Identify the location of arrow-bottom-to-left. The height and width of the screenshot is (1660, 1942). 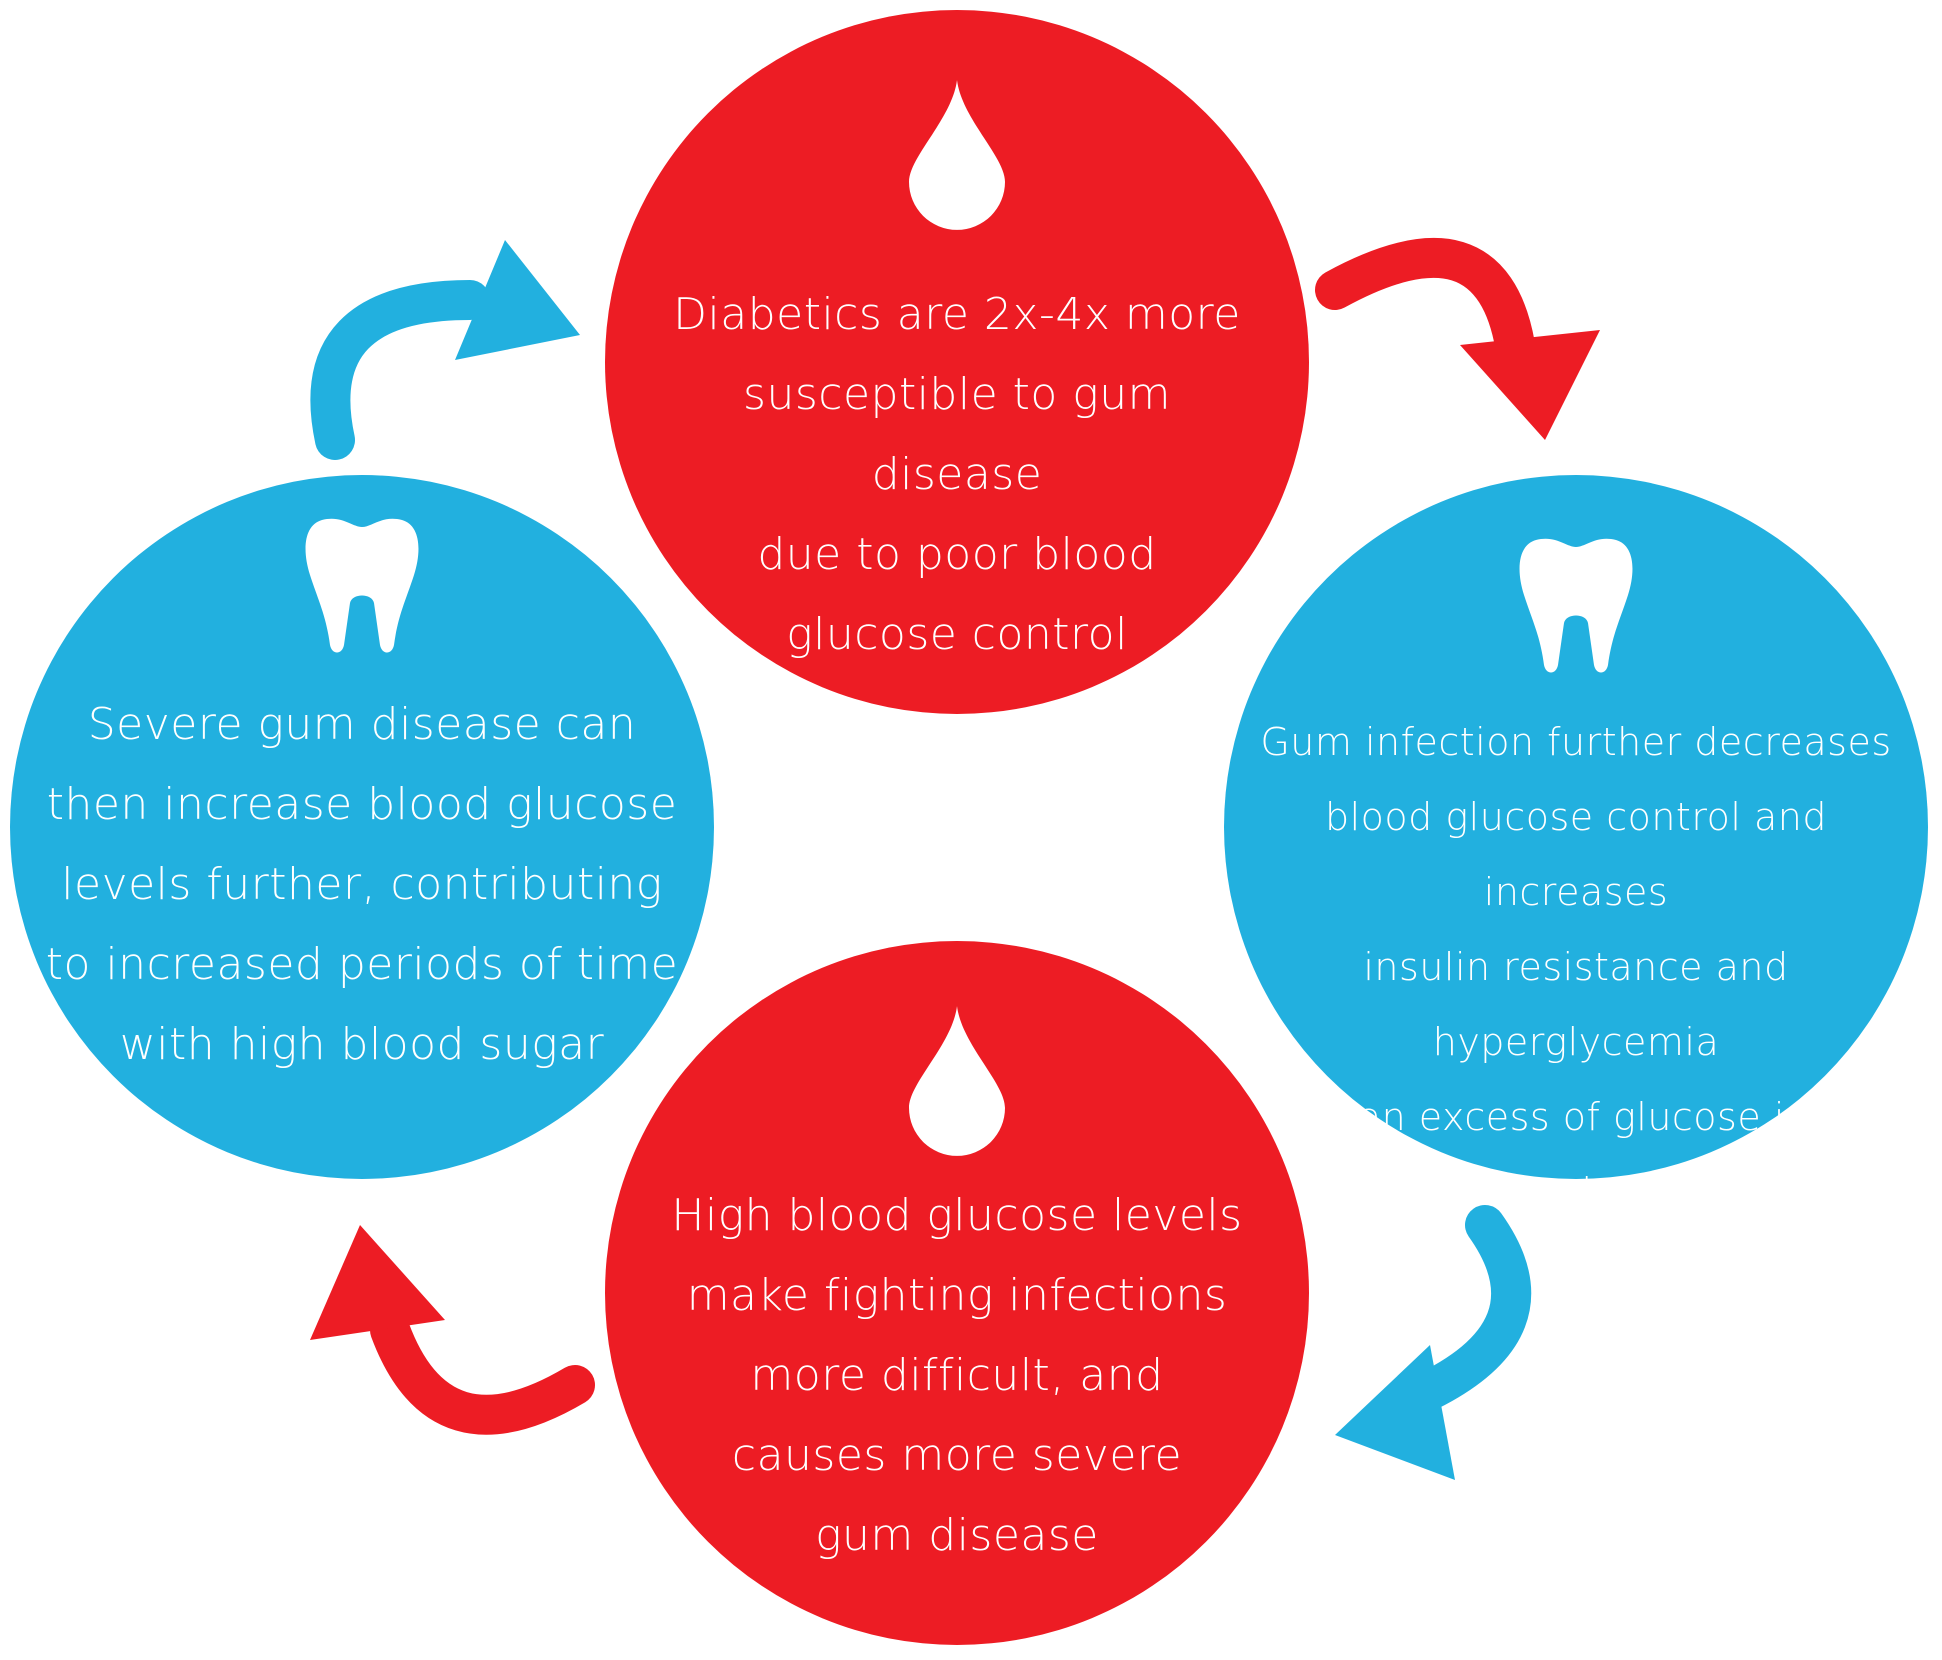
(452, 1330).